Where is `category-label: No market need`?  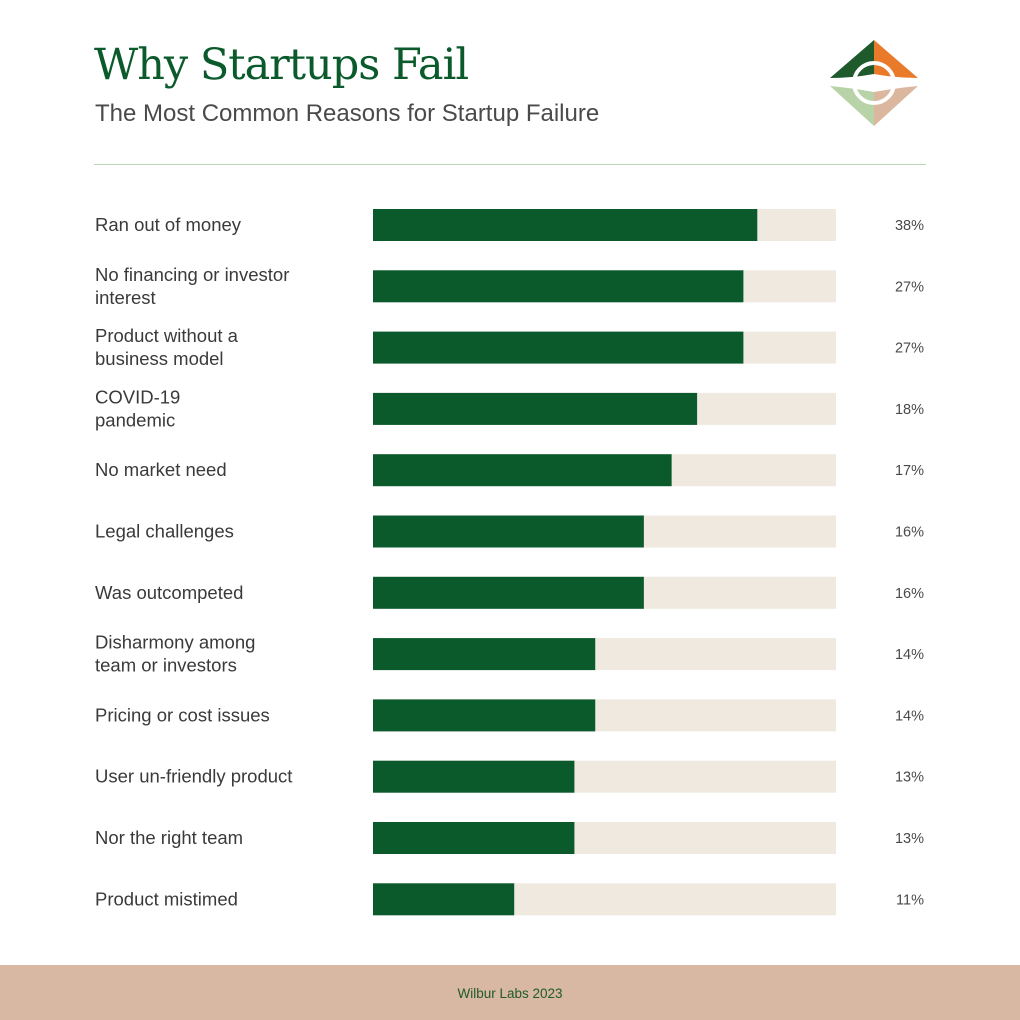
category-label: No market need is located at coordinates (161, 469).